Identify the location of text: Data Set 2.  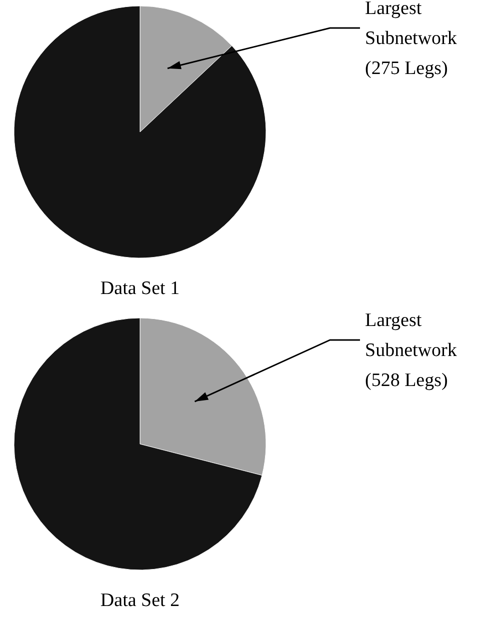
(140, 600).